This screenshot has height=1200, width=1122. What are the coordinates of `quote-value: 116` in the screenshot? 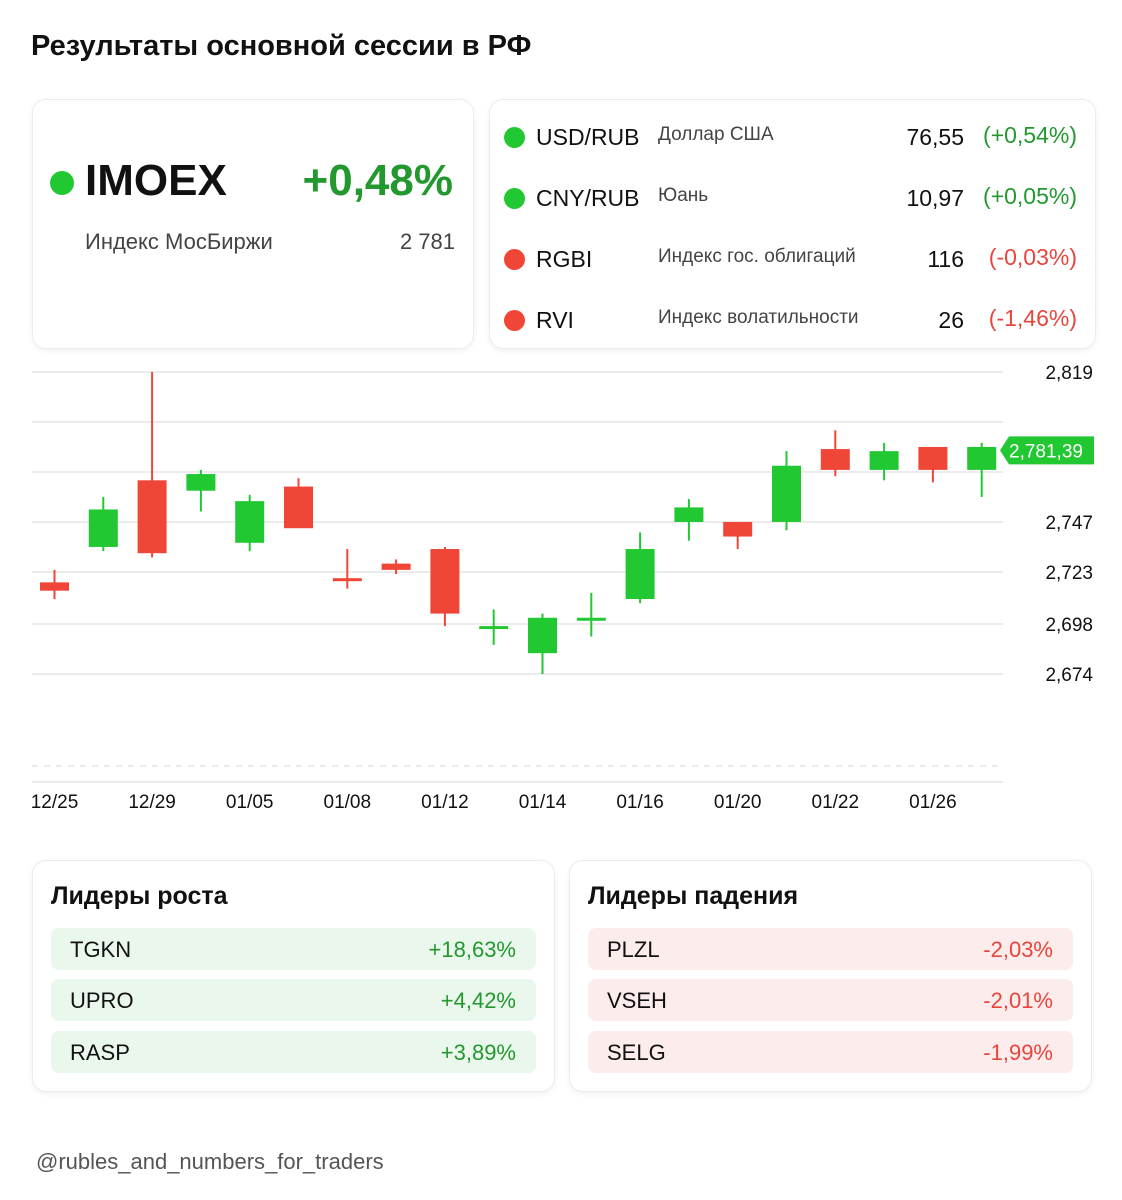 It's located at (945, 259).